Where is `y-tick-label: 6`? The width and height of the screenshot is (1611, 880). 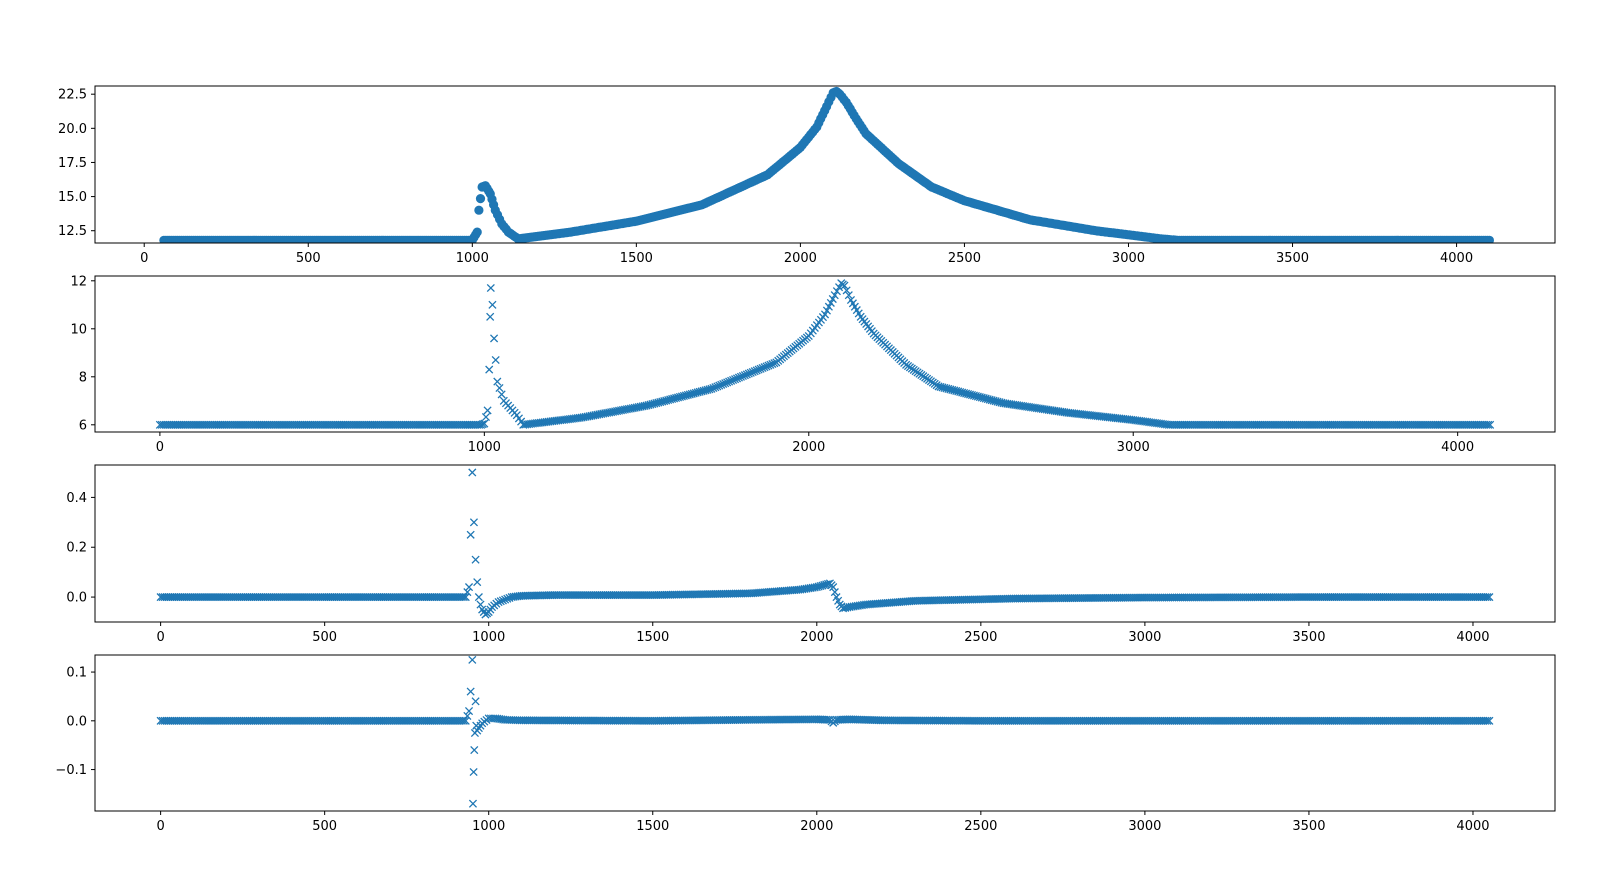
y-tick-label: 6 is located at coordinates (83, 425).